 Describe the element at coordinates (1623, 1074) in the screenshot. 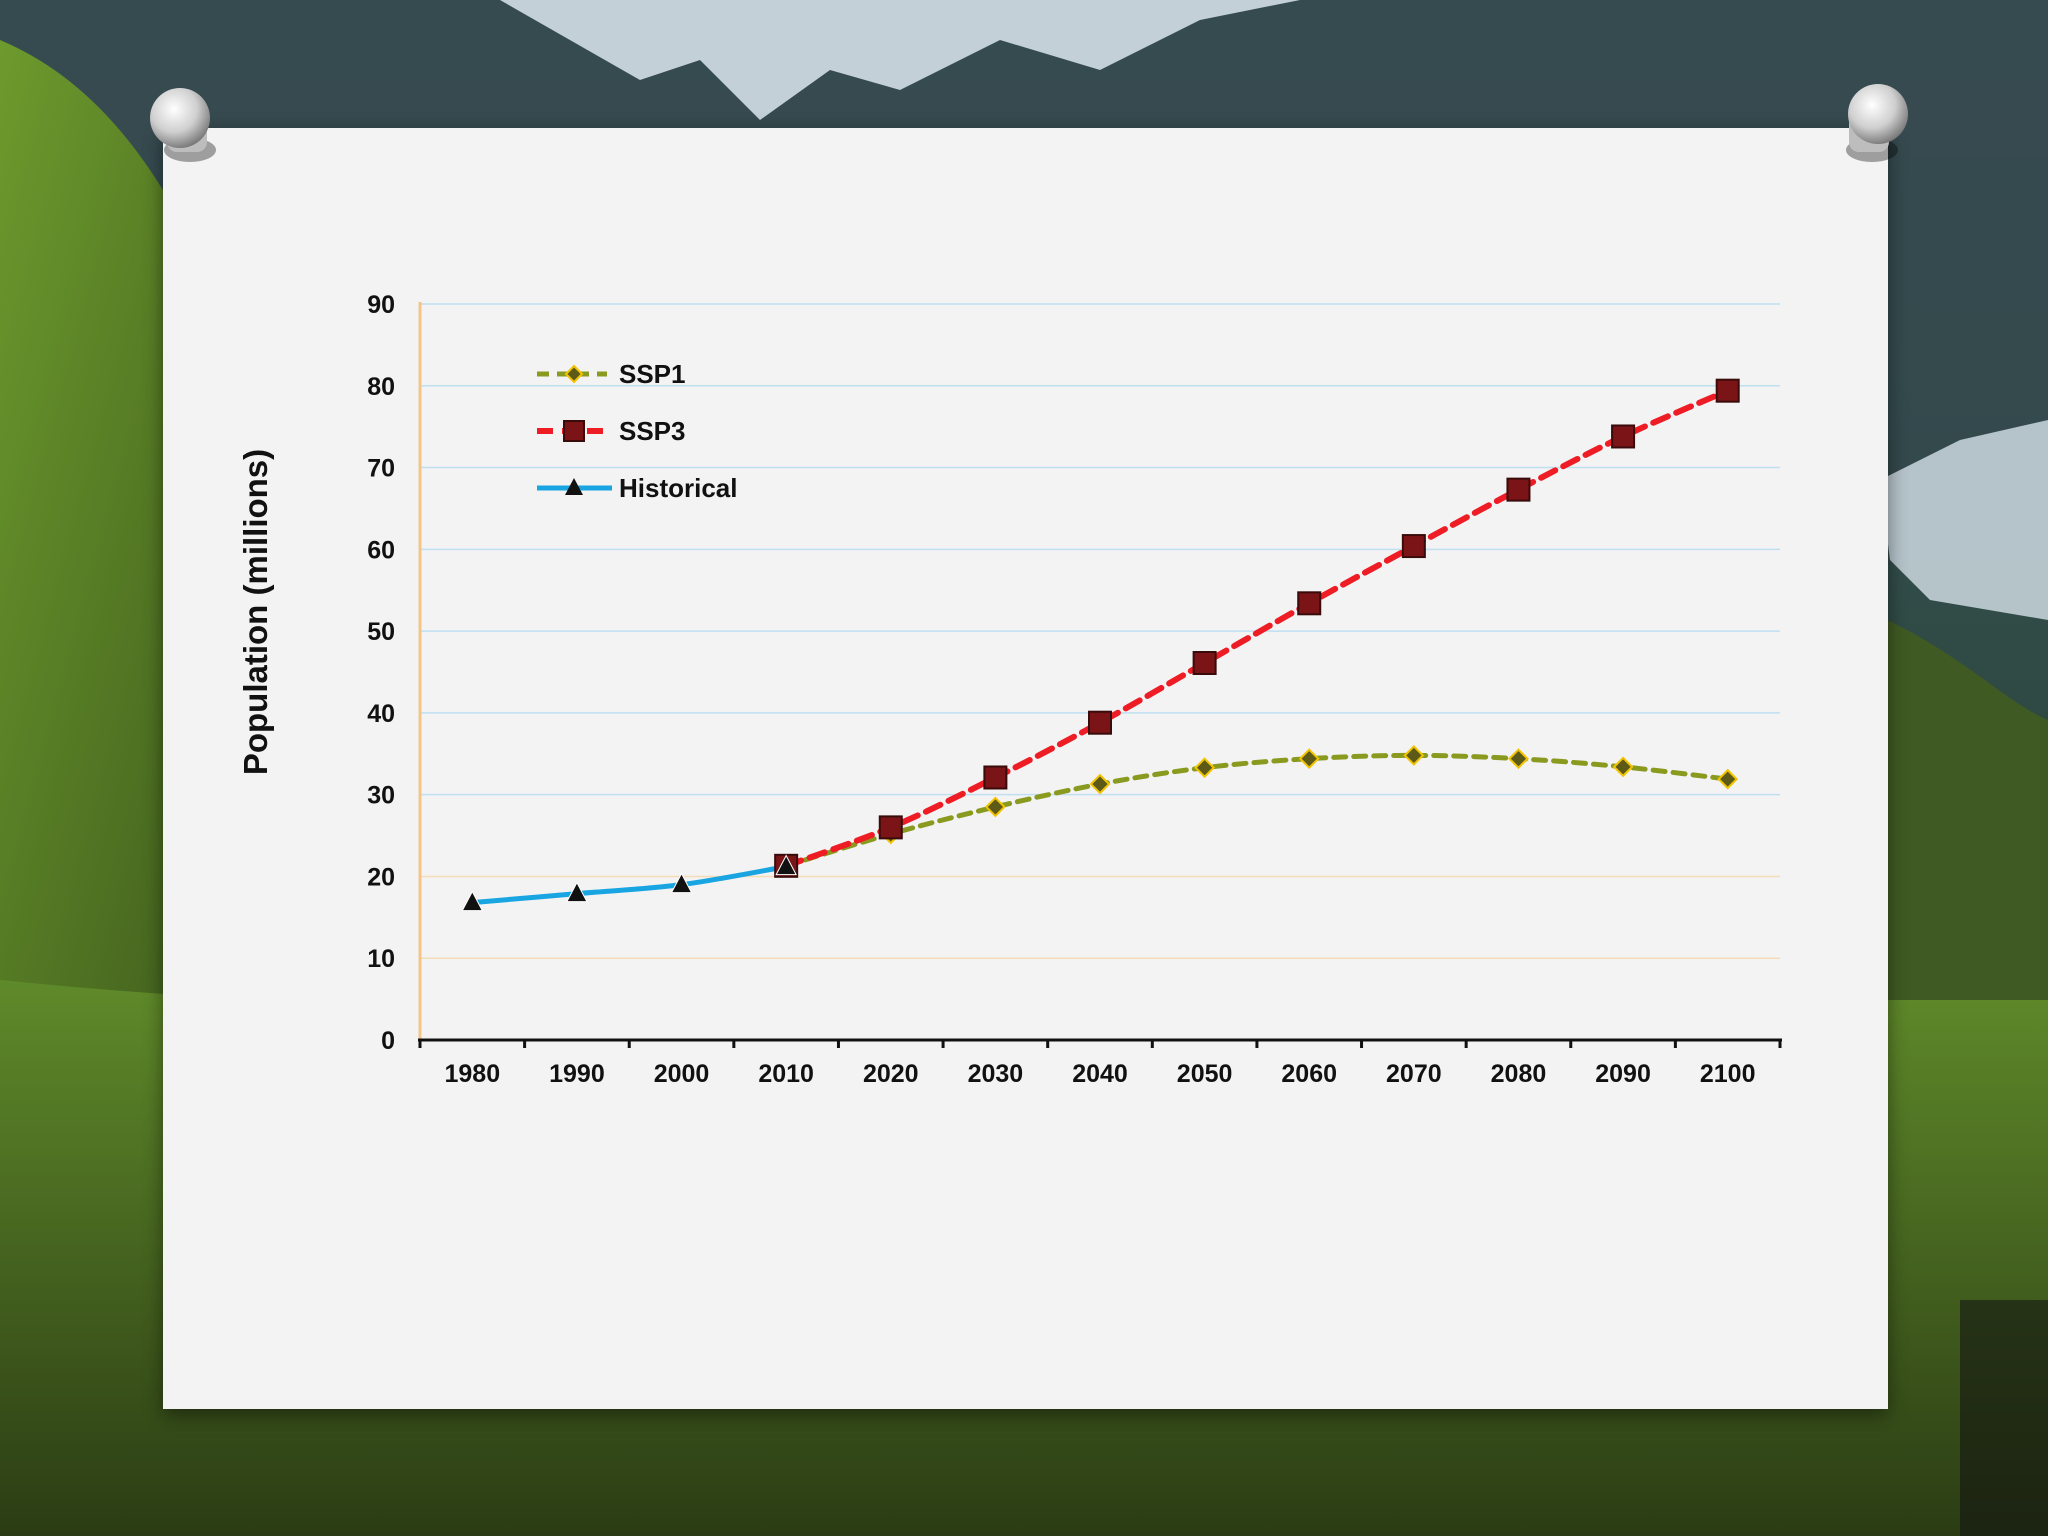

I see `x-tick-label-2090: 2090` at that location.